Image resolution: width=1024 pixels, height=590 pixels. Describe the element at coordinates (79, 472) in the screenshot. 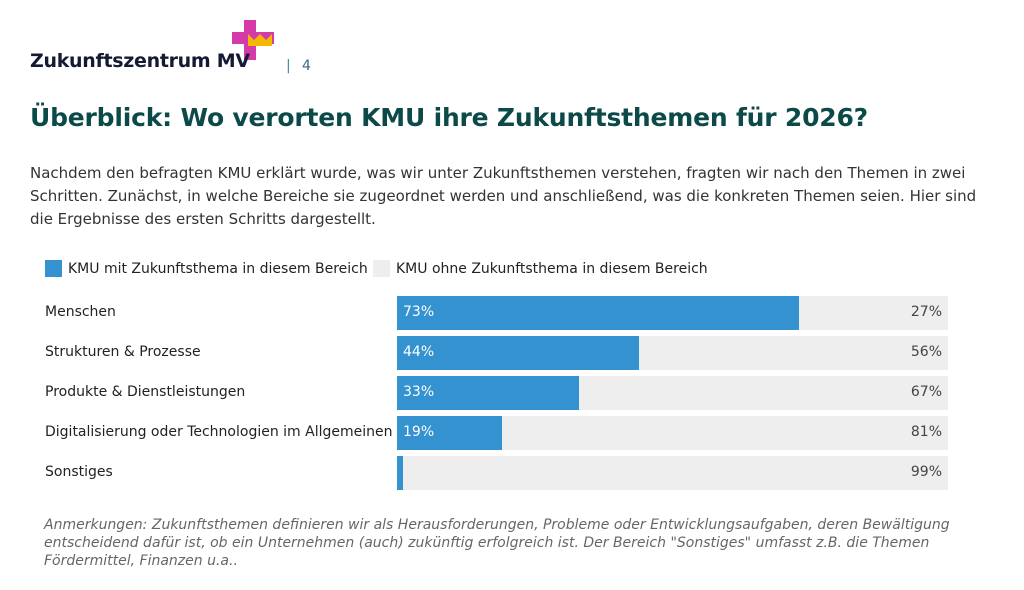

I see `category-label: Sonstiges` at that location.